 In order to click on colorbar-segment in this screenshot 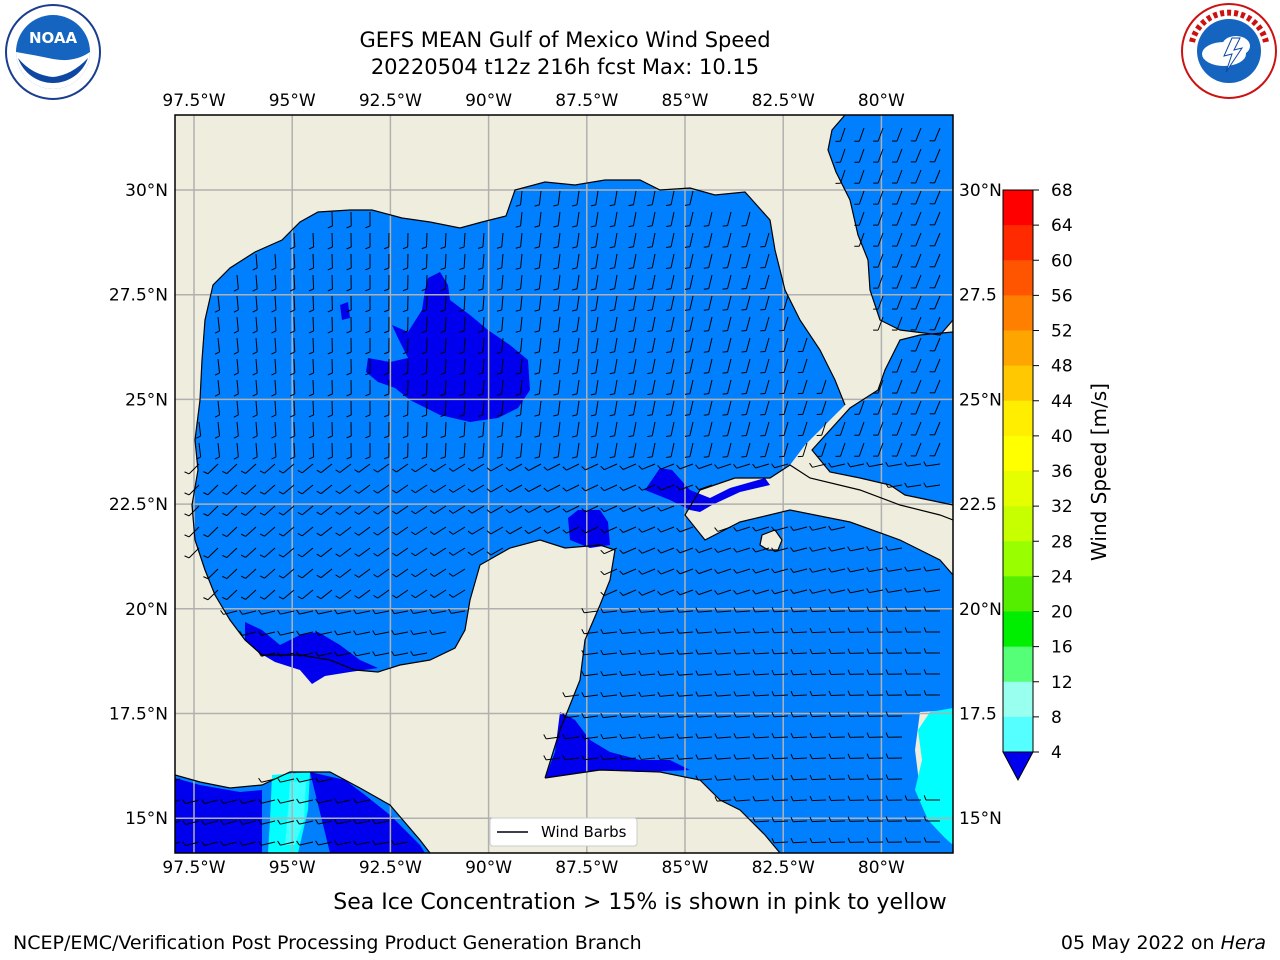, I will do `click(1018, 453)`.